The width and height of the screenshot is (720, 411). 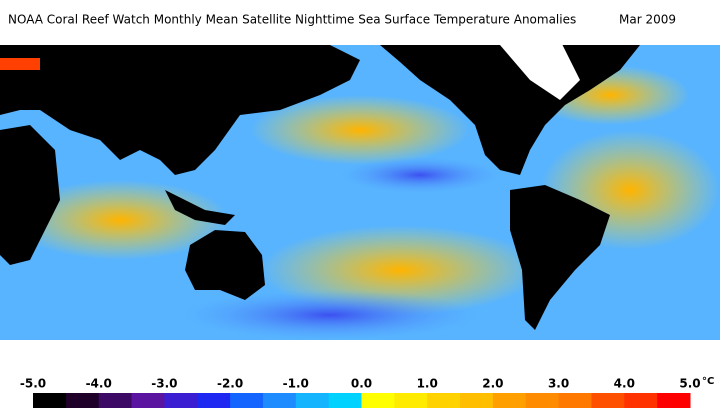 What do you see at coordinates (230, 384) in the screenshot?
I see `colorbar-tick-label: -2.0` at bounding box center [230, 384].